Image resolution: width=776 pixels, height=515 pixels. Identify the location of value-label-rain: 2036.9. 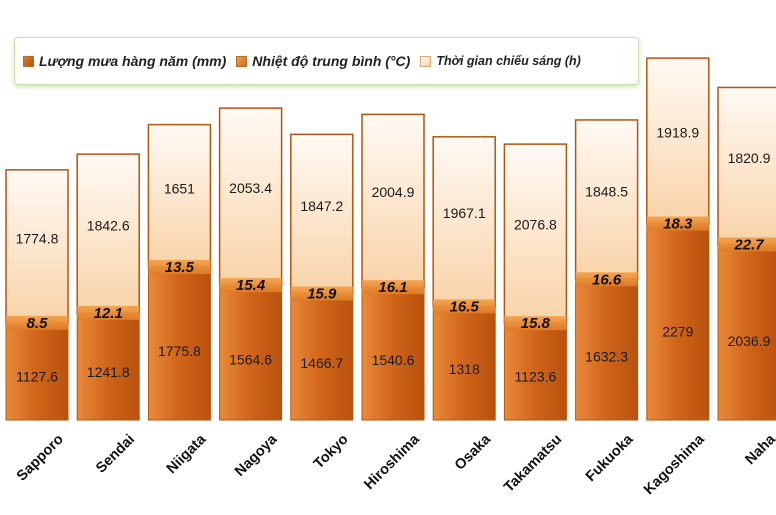
(749, 341).